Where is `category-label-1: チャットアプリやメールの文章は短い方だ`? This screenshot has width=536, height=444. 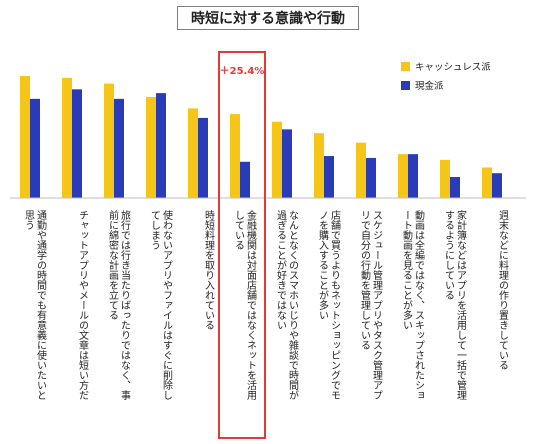
category-label-1: チャットアプリやメールの文章は短い方だ is located at coordinates (83, 305).